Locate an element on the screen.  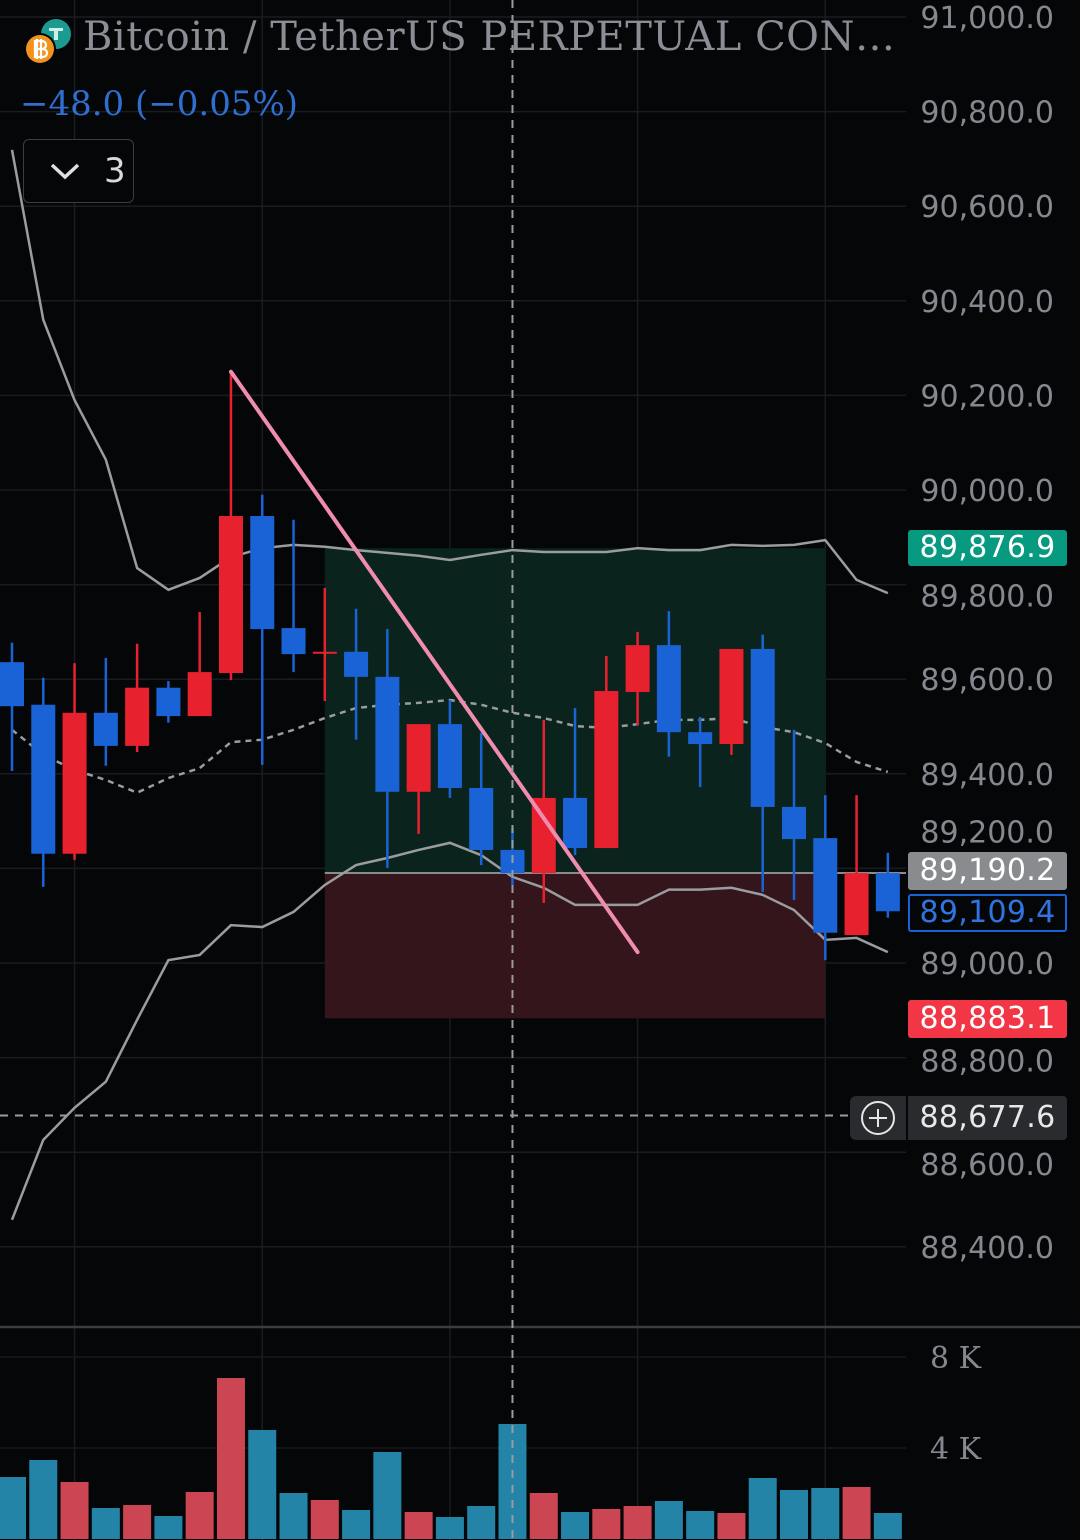
price-tick-label: 89,000.0 is located at coordinates (987, 964).